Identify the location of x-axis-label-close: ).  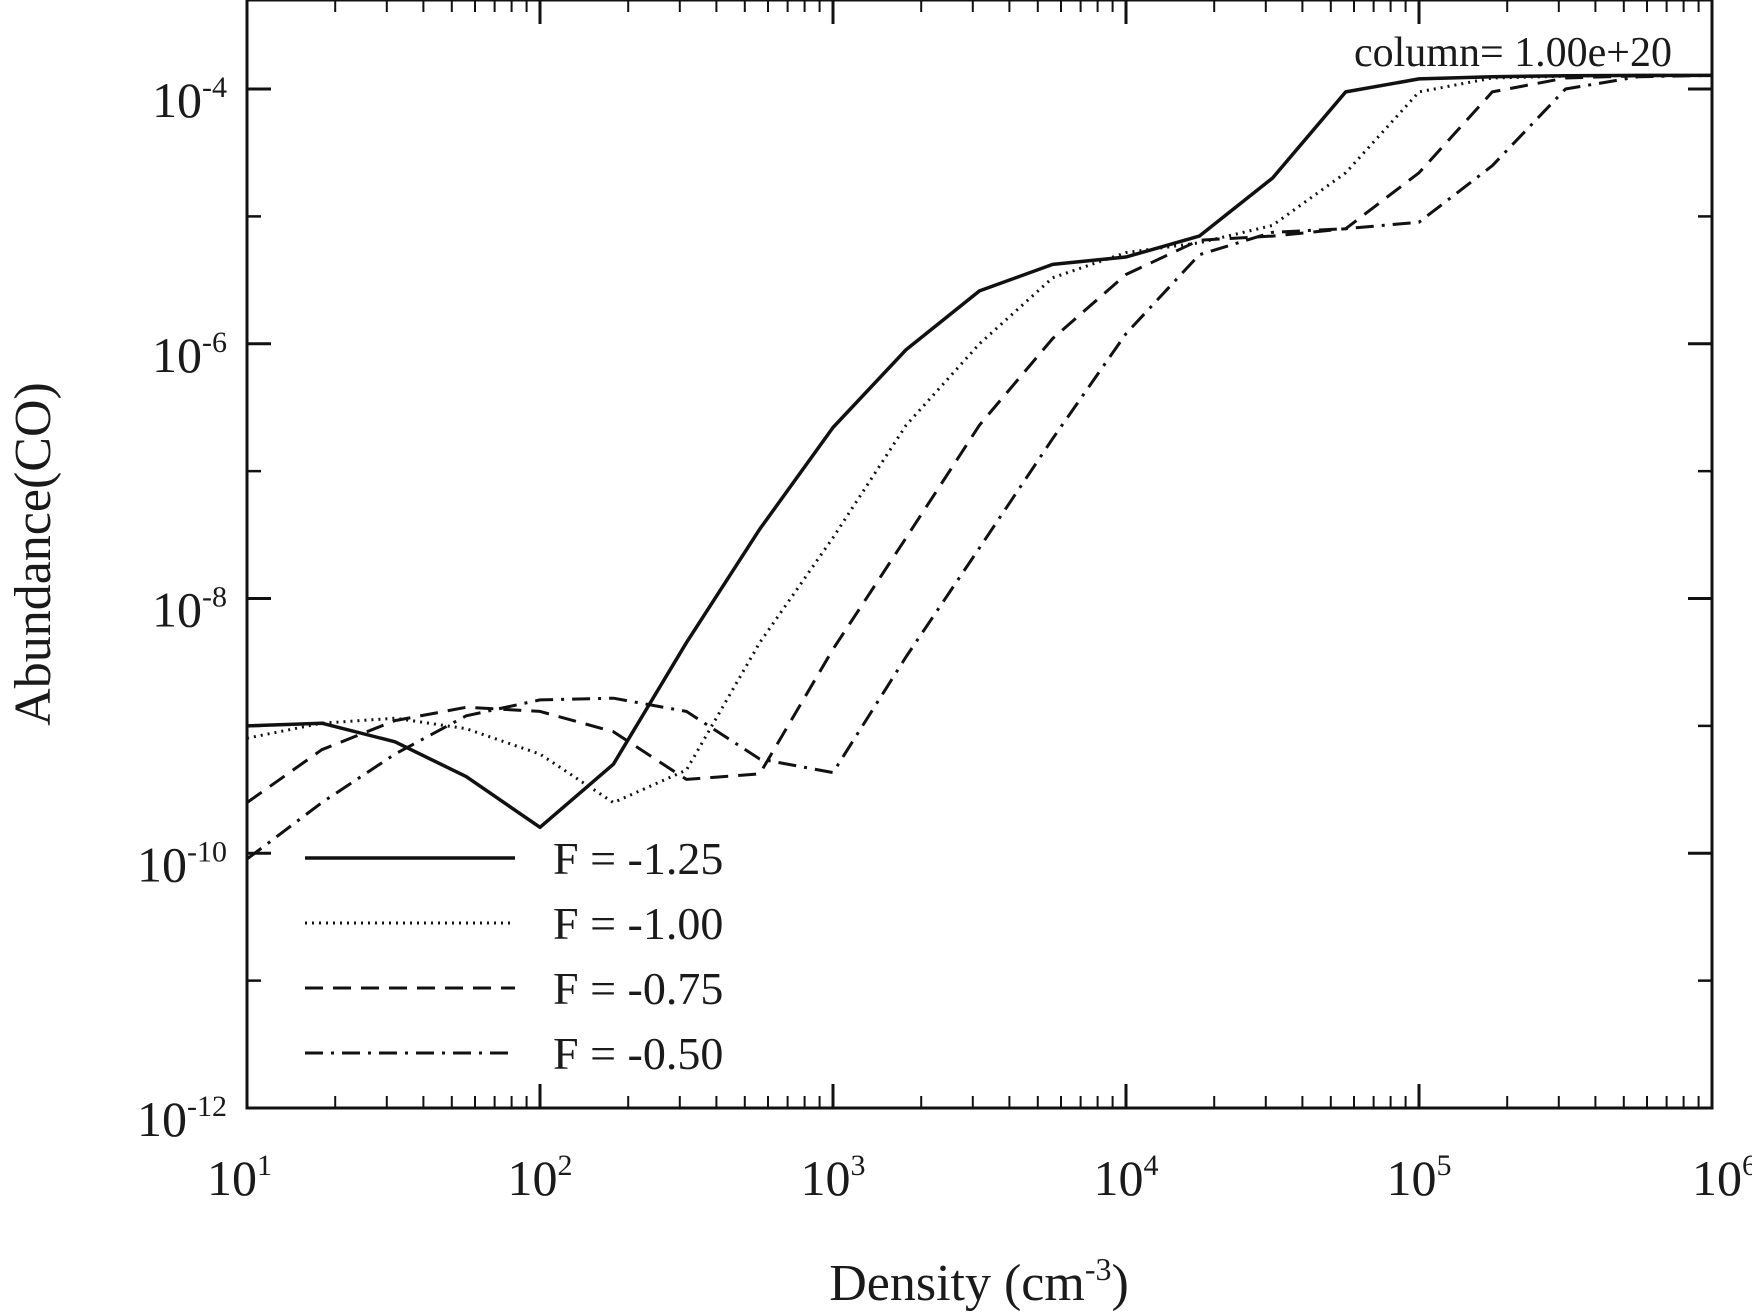
(1119, 1283).